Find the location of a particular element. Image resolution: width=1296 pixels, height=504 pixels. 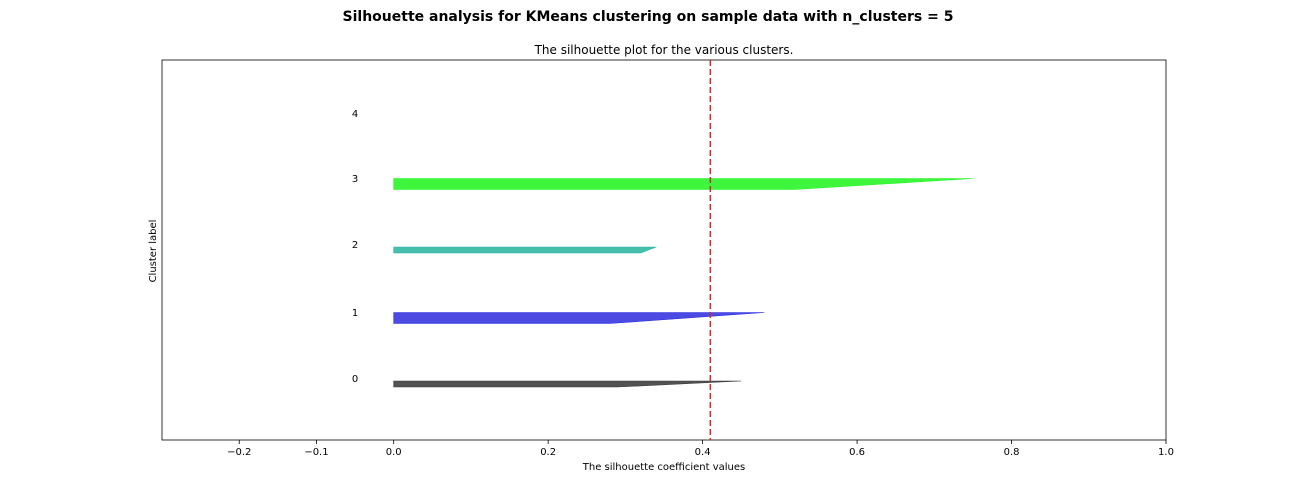

x-tick-label: 0.0 is located at coordinates (394, 452).